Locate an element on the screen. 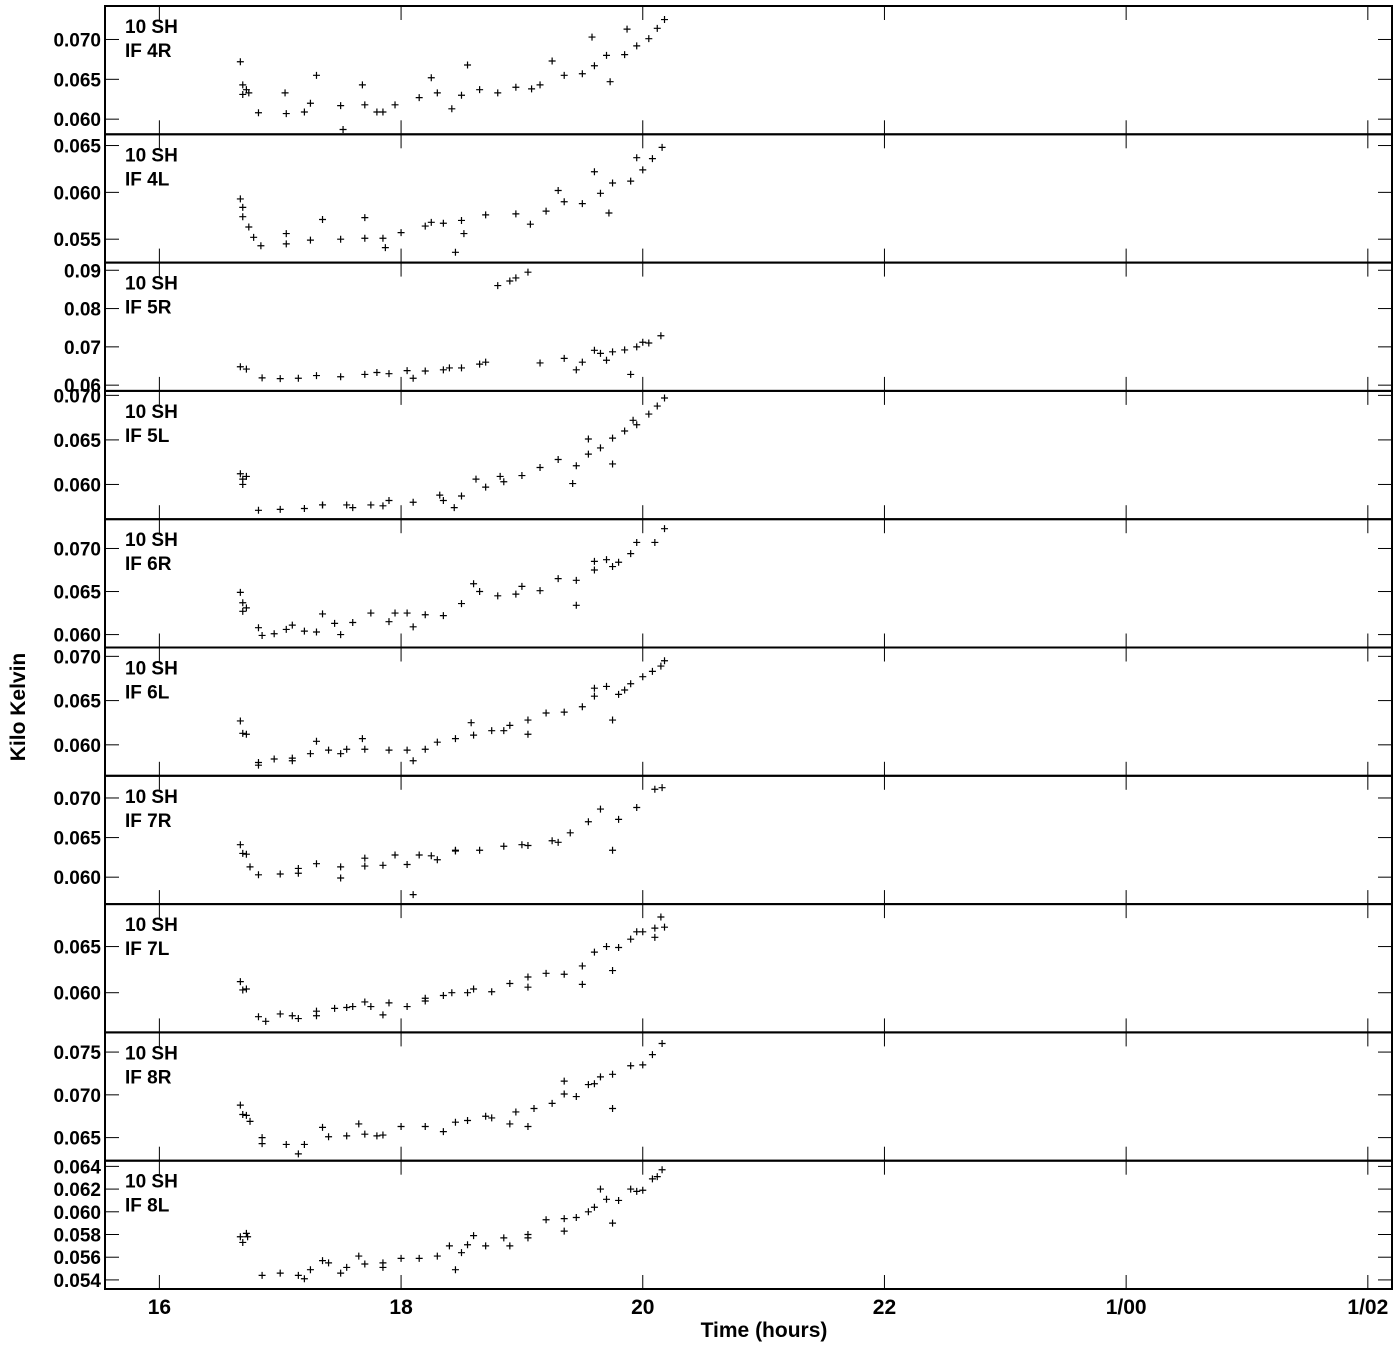  y-tick-label: 0.09 is located at coordinates (82, 271).